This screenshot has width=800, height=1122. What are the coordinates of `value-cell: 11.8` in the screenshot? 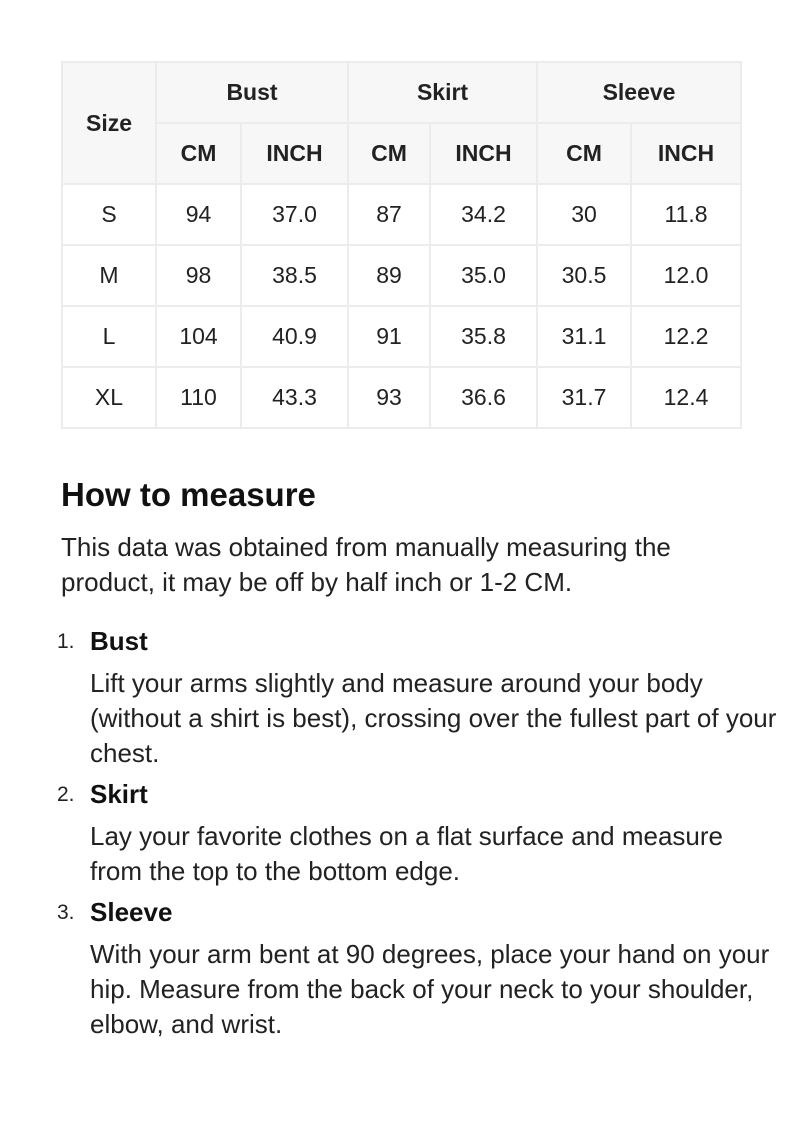 It's located at (686, 214).